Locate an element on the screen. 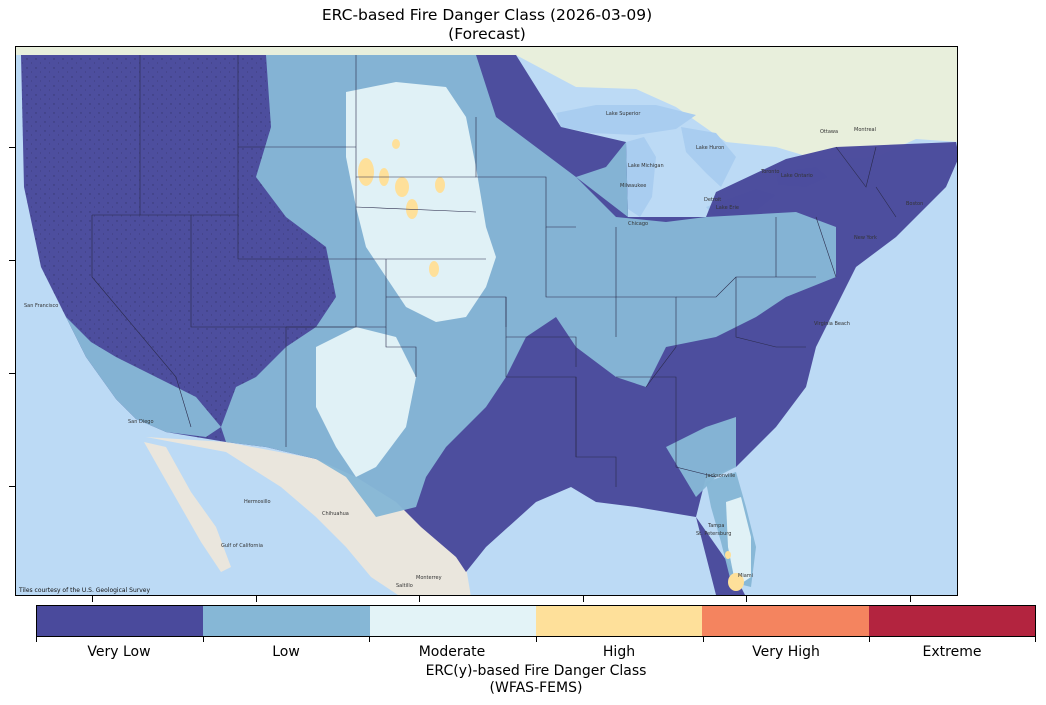  moderate-danger-area is located at coordinates (421, 202).